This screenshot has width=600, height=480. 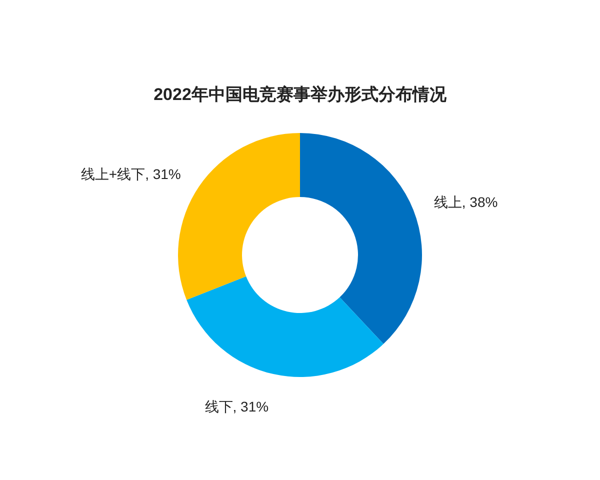 What do you see at coordinates (480, 202) in the screenshot?
I see `data-label: , 38%` at bounding box center [480, 202].